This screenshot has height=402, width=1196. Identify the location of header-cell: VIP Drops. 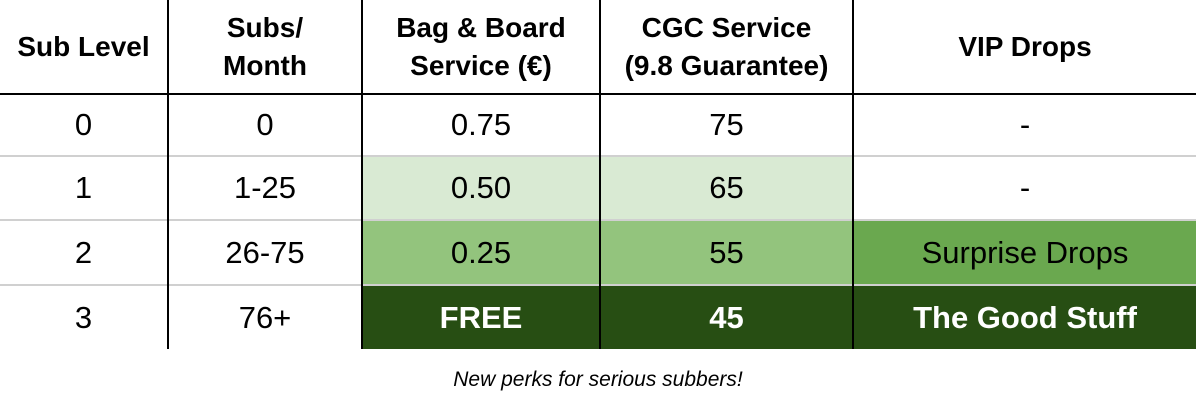
(1024, 47).